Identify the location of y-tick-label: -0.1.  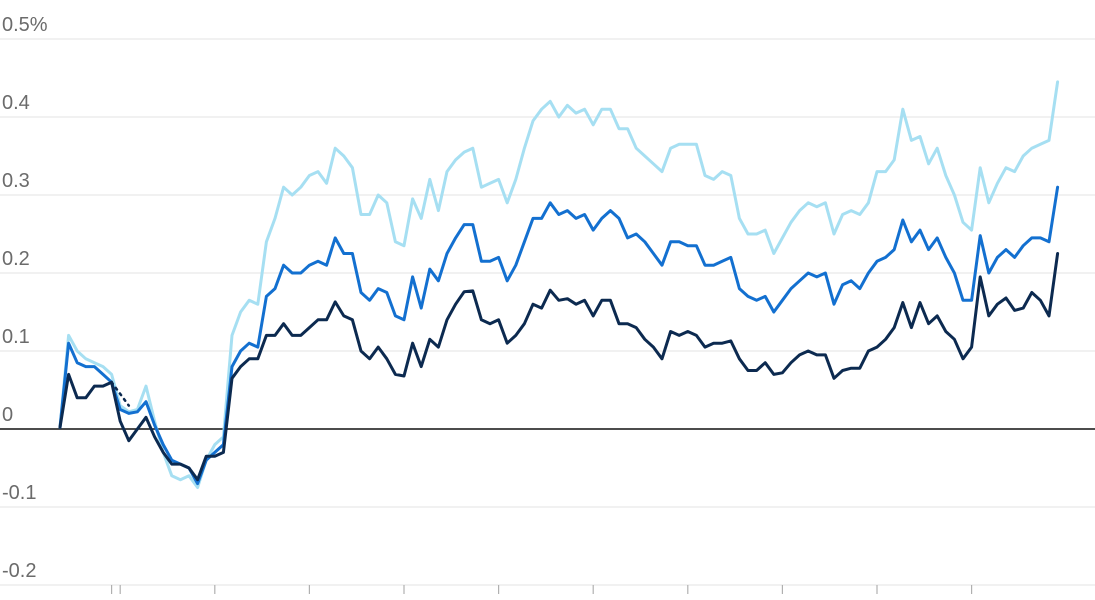
(19, 493).